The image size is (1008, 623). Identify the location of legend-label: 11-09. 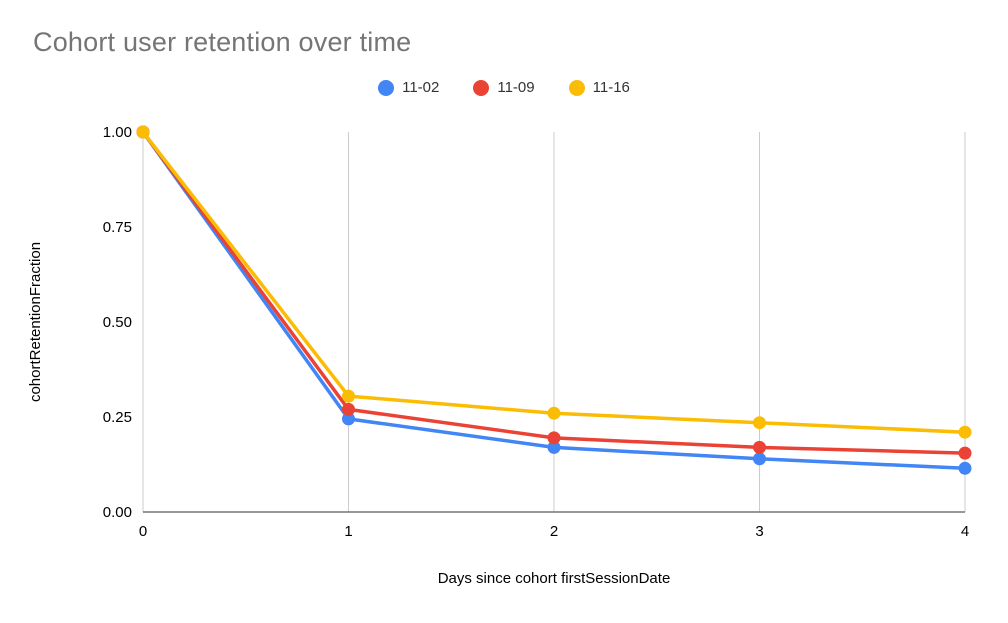
(516, 87).